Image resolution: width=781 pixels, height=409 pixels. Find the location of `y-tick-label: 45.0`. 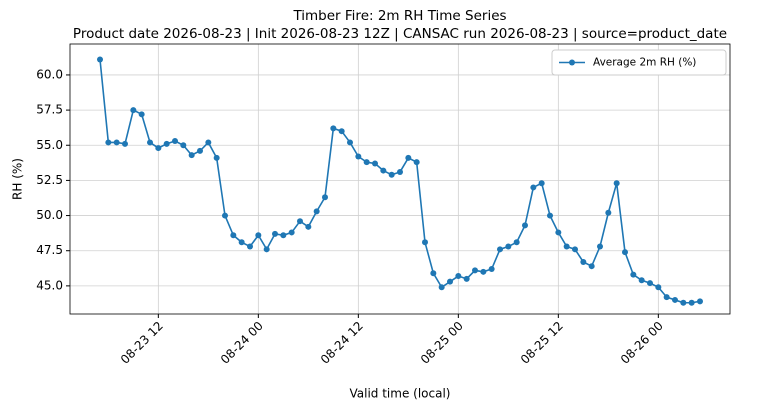

y-tick-label: 45.0 is located at coordinates (49, 285).